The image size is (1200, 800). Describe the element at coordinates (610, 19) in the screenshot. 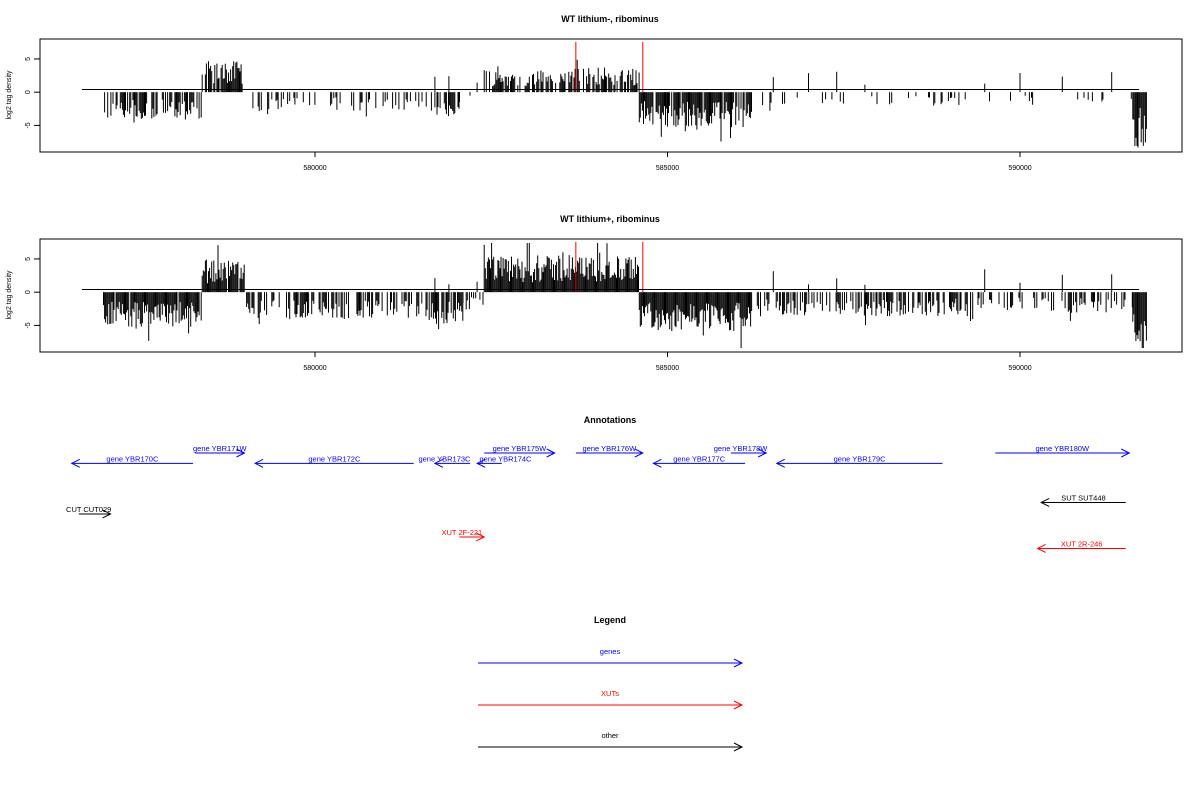

I see `track-title: WT lithium-, ribominus` at that location.